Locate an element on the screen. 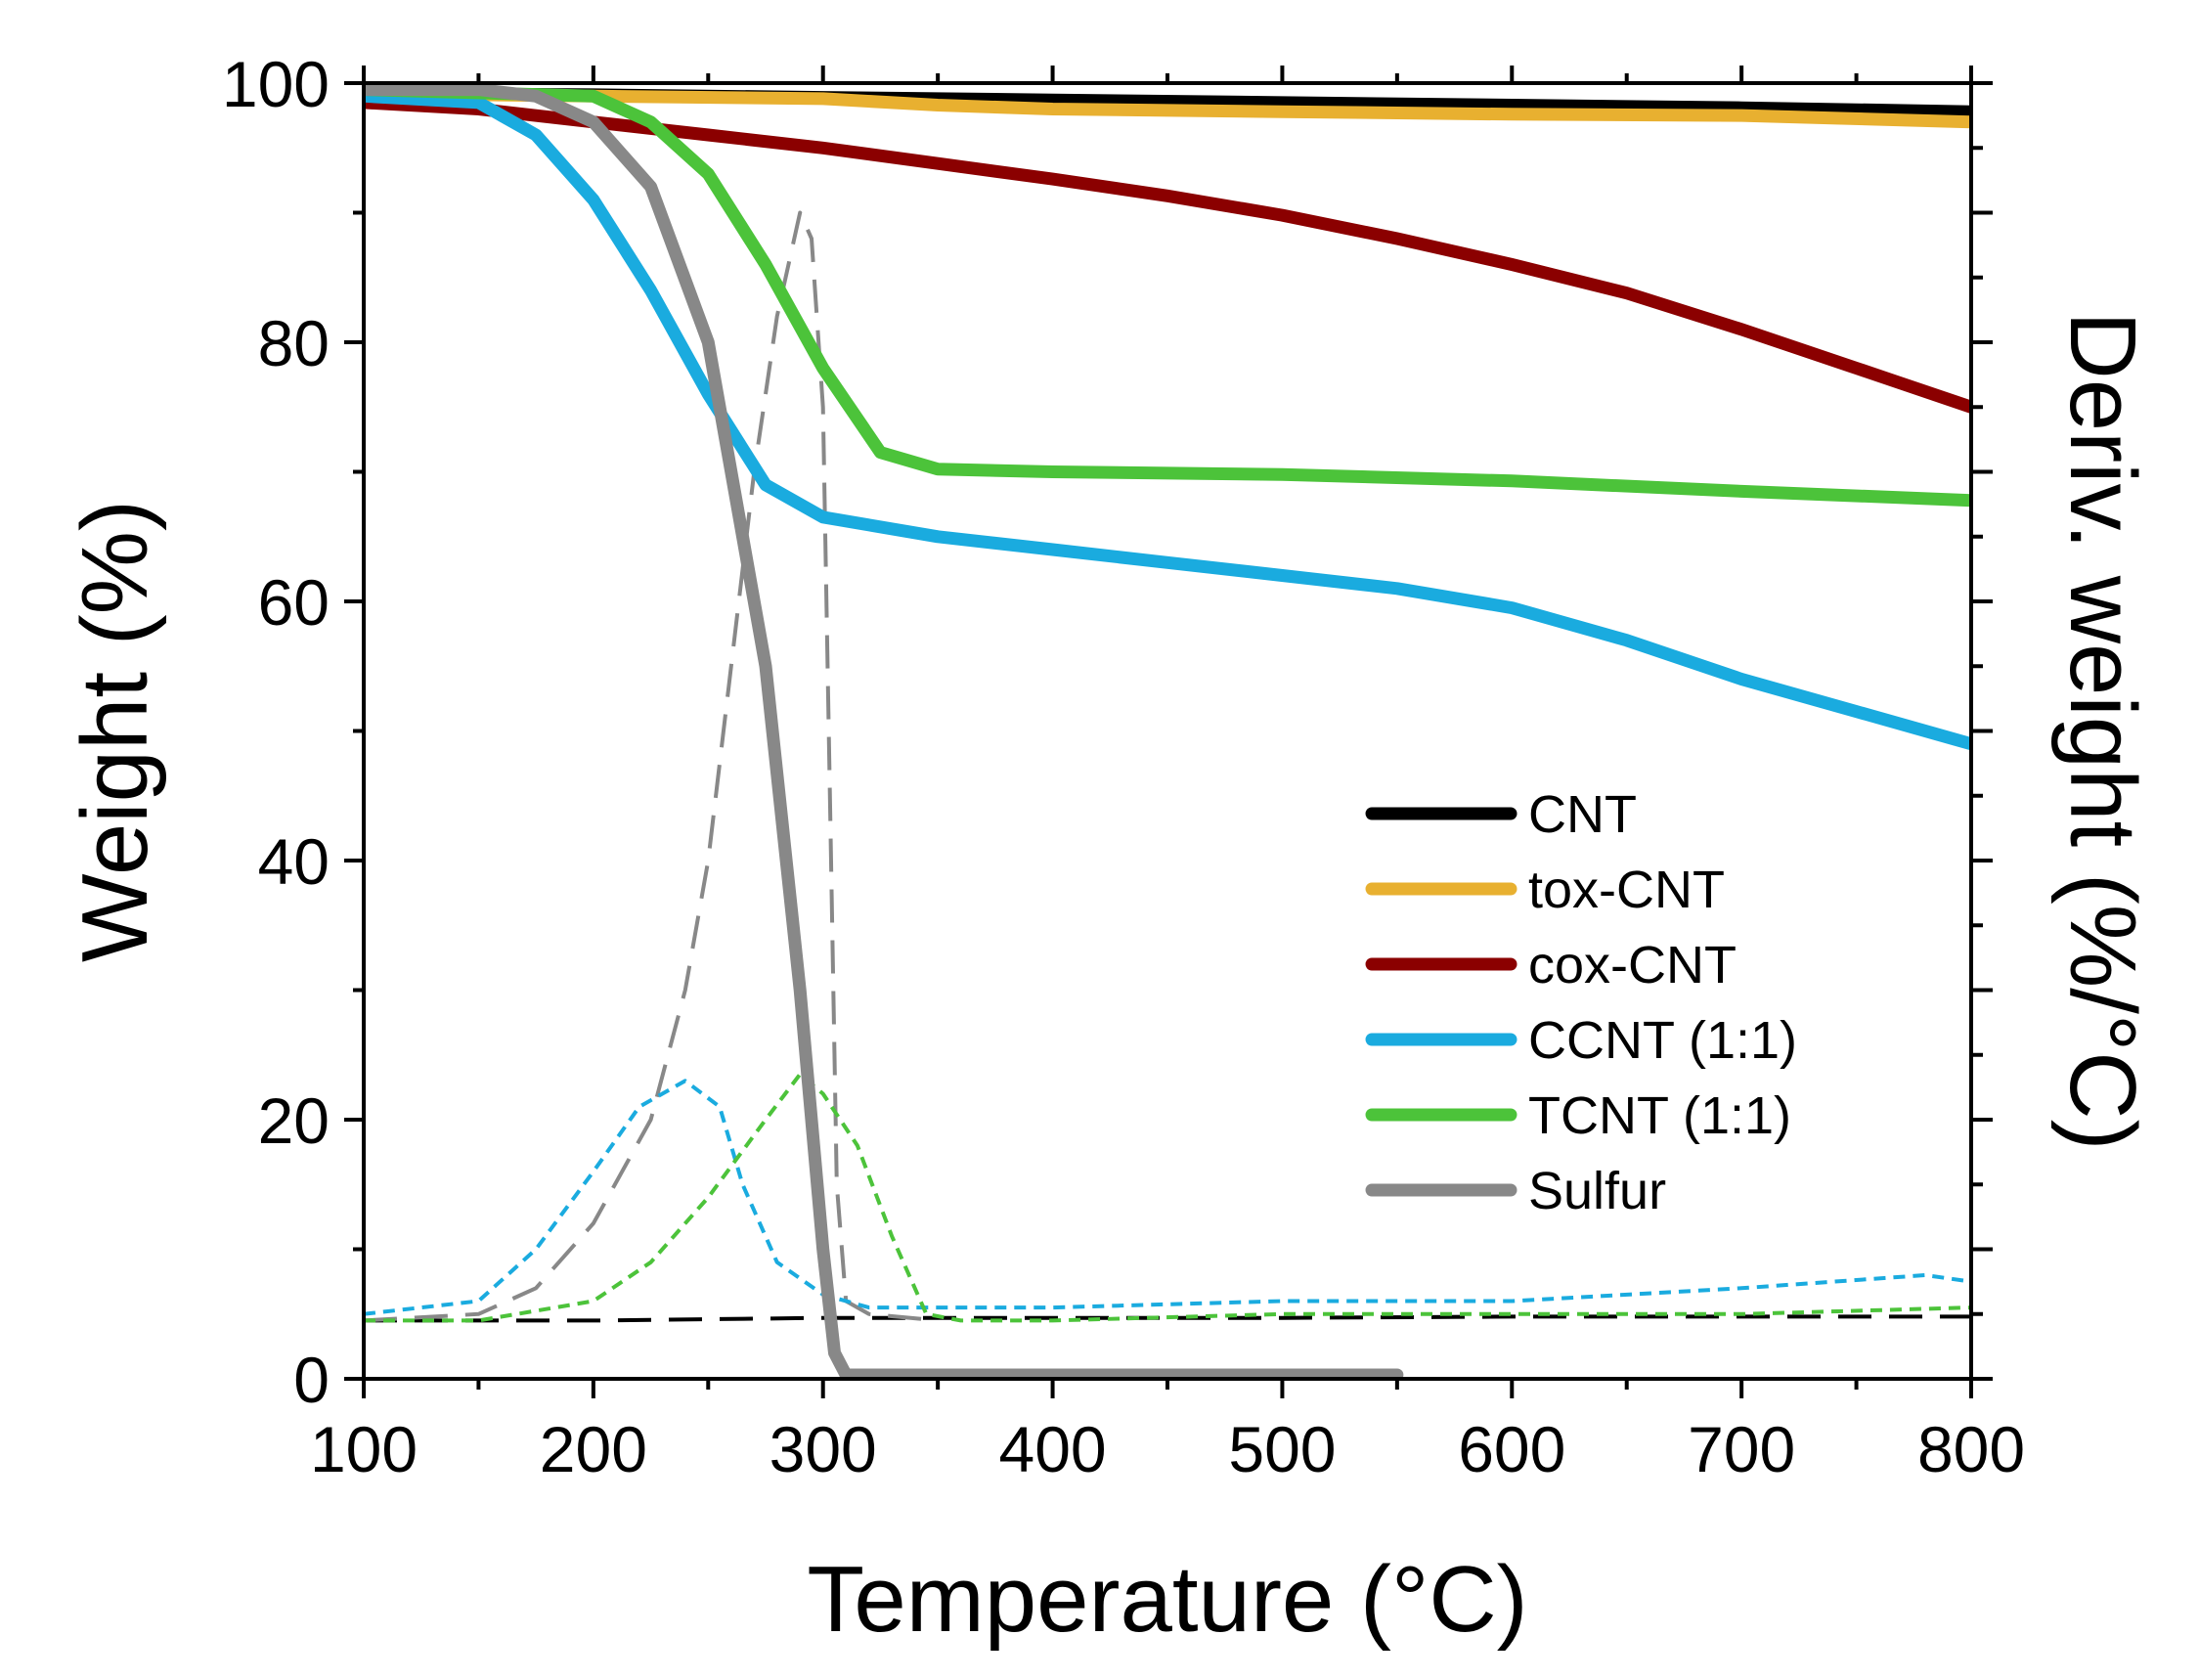  legend-label: tox-CNT is located at coordinates (1627, 890).